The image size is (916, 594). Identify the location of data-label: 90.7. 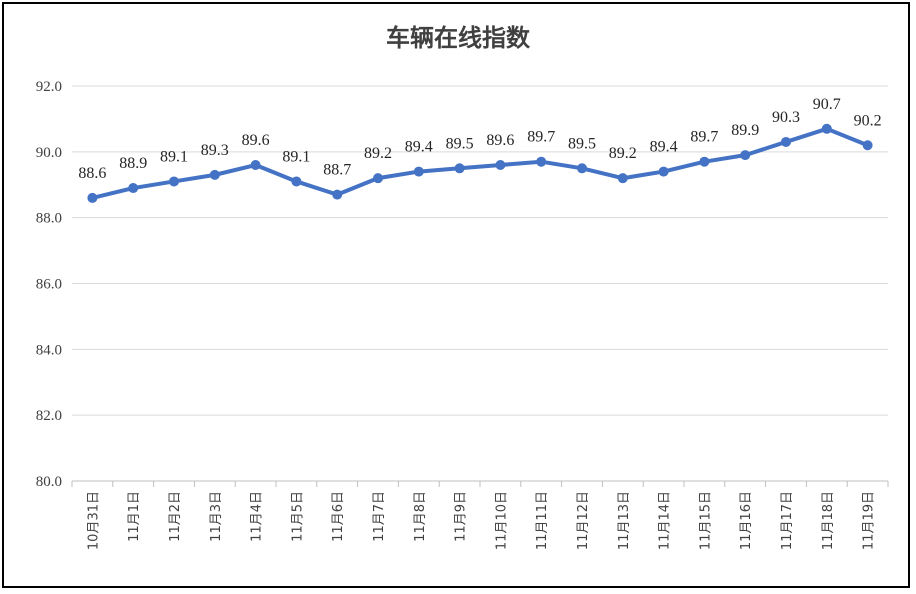
(827, 104).